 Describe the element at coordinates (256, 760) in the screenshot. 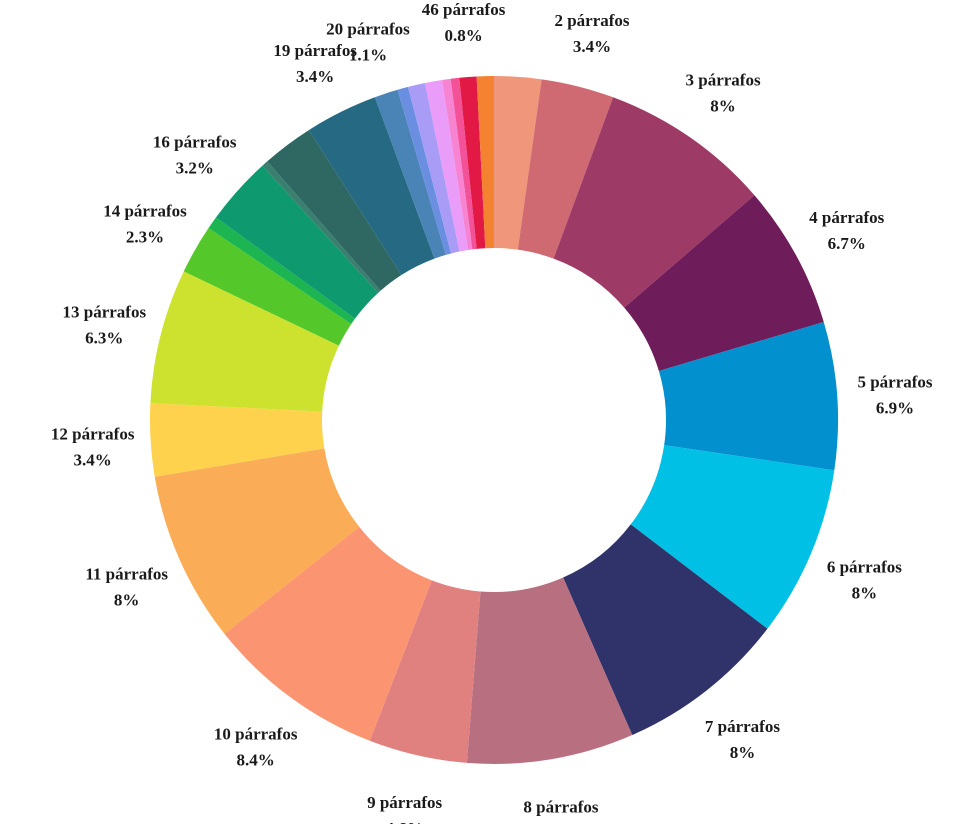

I see `slice-percent: 8.4%` at that location.